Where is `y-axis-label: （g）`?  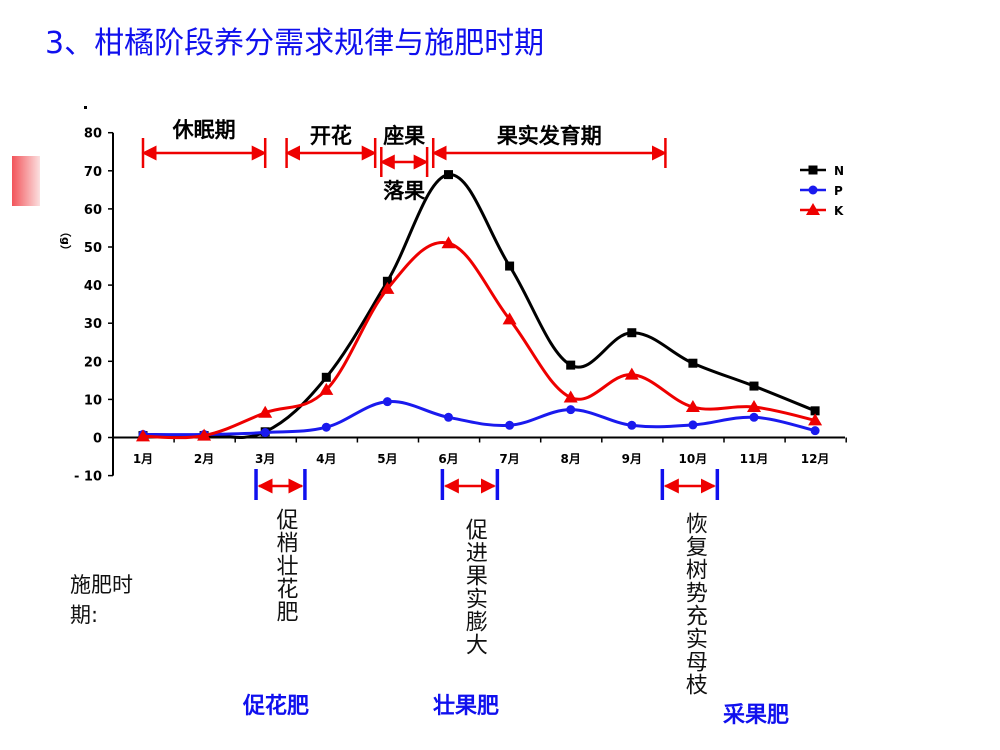 y-axis-label: （g） is located at coordinates (65, 241).